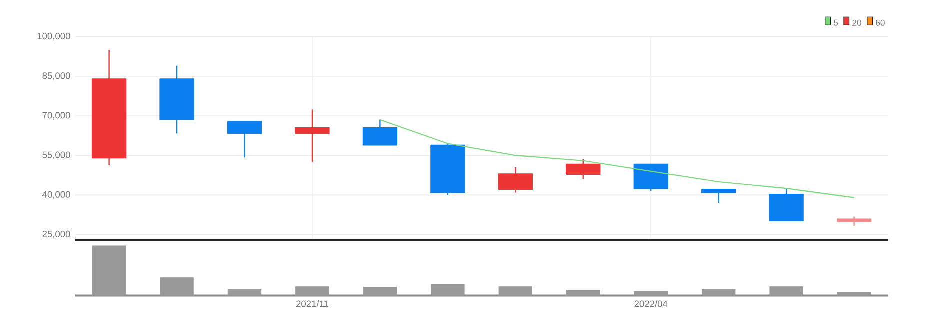 This screenshot has width=931, height=333. What do you see at coordinates (880, 23) in the screenshot?
I see `legend-label: 60` at bounding box center [880, 23].